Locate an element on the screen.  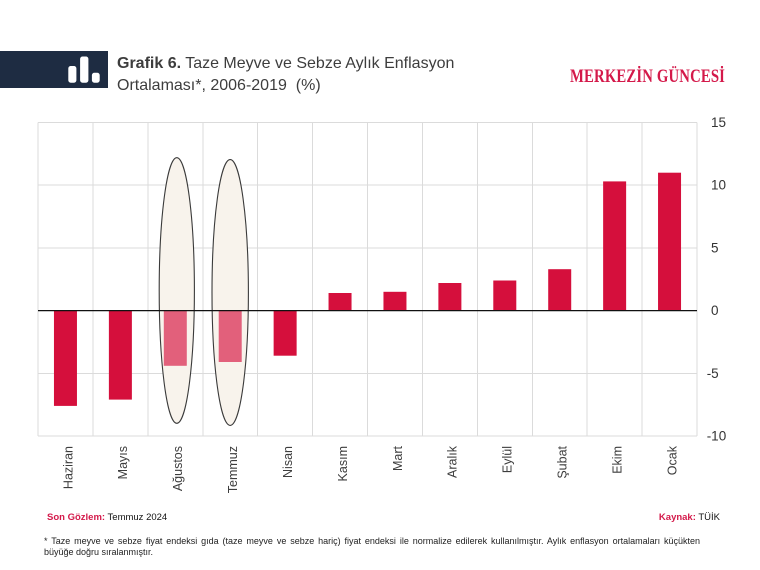
svg-text: 15 is located at coordinates (718, 122).